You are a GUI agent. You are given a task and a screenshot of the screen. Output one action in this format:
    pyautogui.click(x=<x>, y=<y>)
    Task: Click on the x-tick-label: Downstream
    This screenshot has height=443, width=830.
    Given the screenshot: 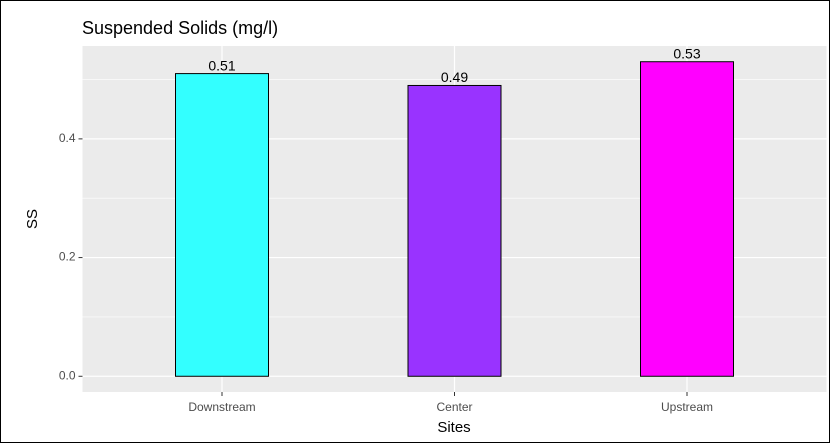 What is the action you would take?
    pyautogui.click(x=221, y=407)
    